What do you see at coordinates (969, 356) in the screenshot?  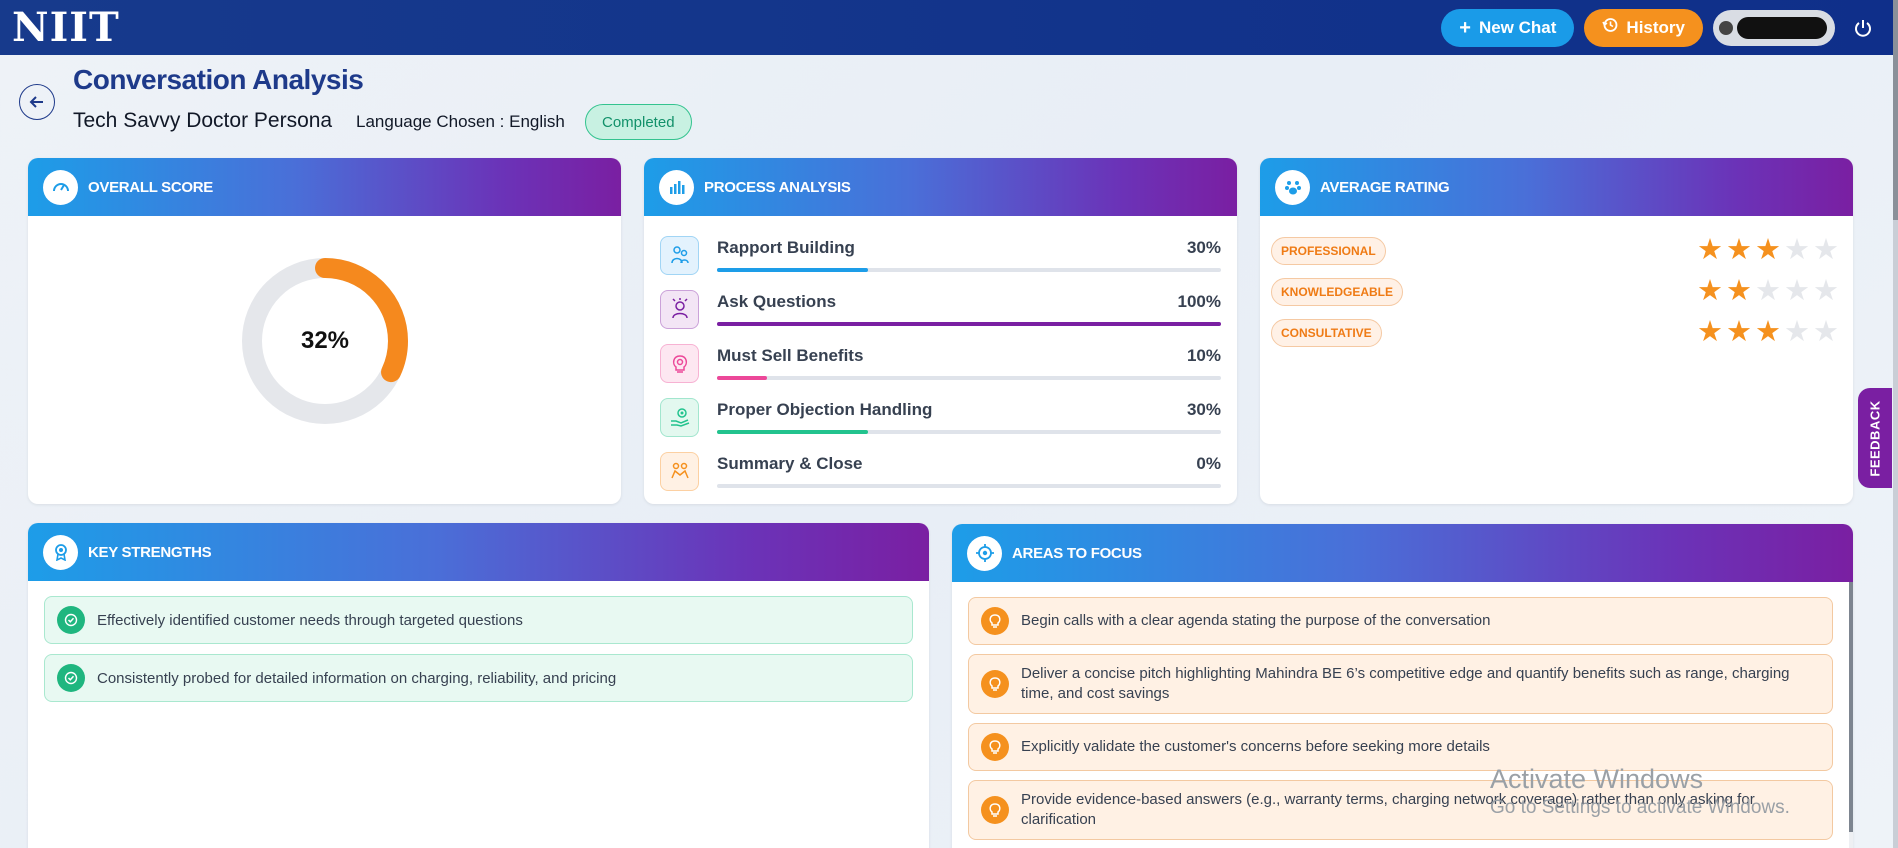 I see `process-top: Must Sell Benefits 10%` at bounding box center [969, 356].